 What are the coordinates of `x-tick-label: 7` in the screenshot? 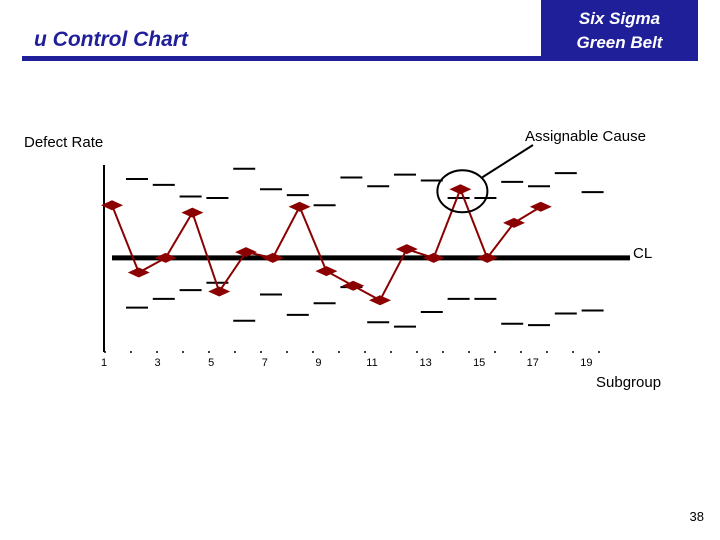 It's located at (265, 363).